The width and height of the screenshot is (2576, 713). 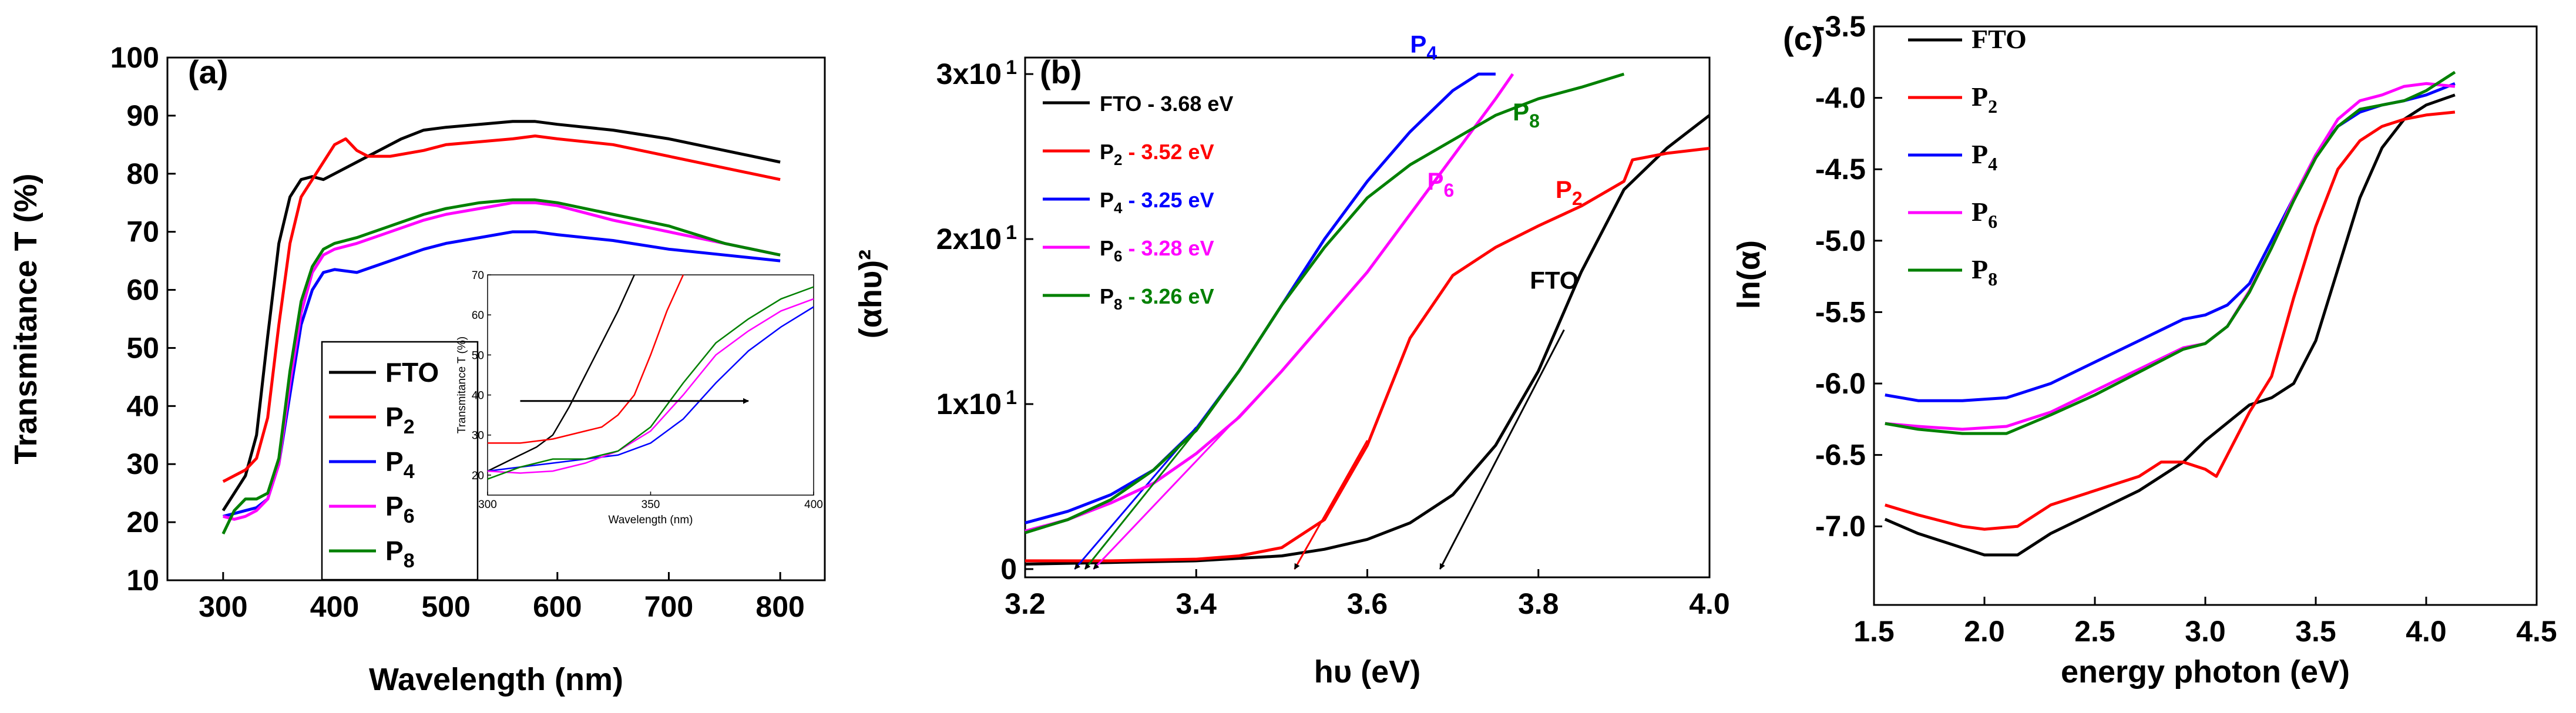 I want to click on inset-series-line-P2, so click(x=586, y=359).